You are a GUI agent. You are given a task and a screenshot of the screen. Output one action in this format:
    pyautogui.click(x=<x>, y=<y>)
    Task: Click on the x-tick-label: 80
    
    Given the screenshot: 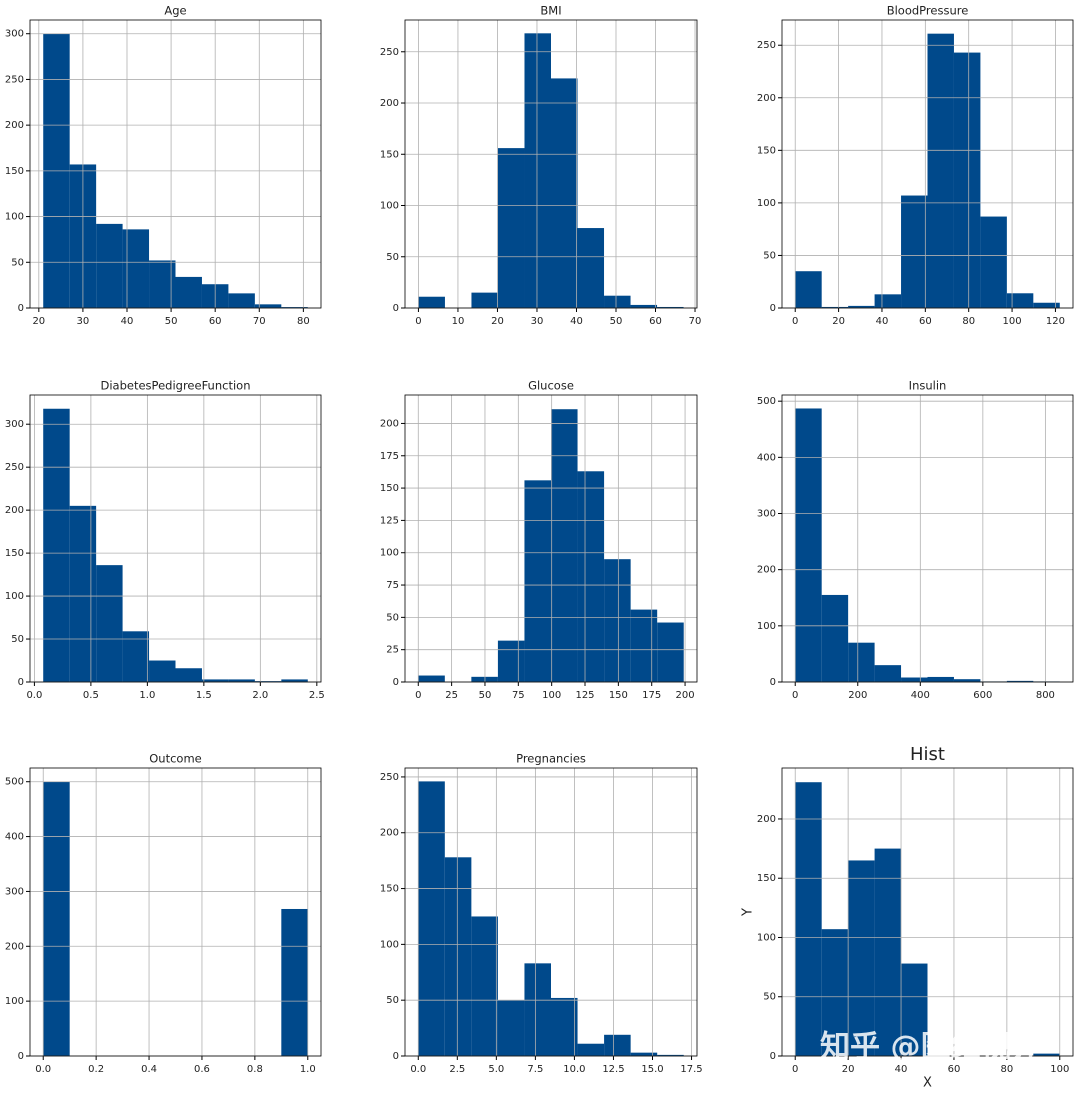 What is the action you would take?
    pyautogui.click(x=1006, y=1069)
    